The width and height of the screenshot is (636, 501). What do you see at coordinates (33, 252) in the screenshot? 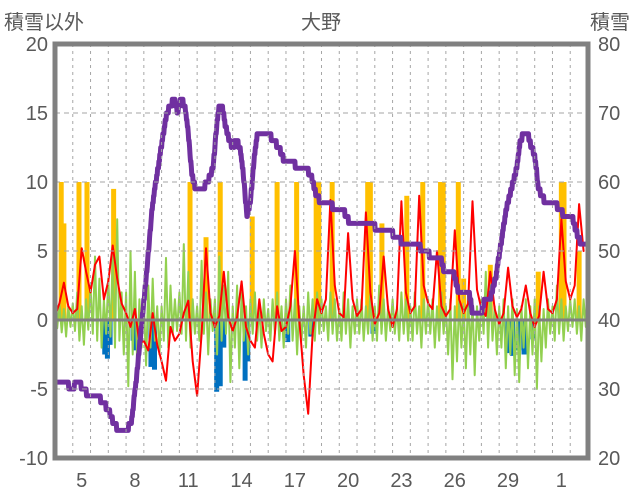
I see `left-axis-labels: 20 15 10 5 0 -5 -10` at bounding box center [33, 252].